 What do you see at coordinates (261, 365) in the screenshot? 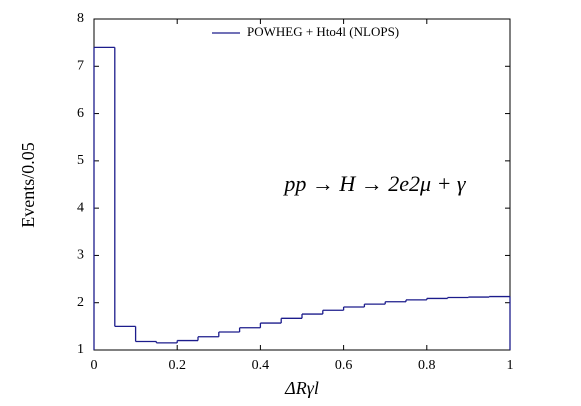
I see `x-tick-label: 0.4` at bounding box center [261, 365].